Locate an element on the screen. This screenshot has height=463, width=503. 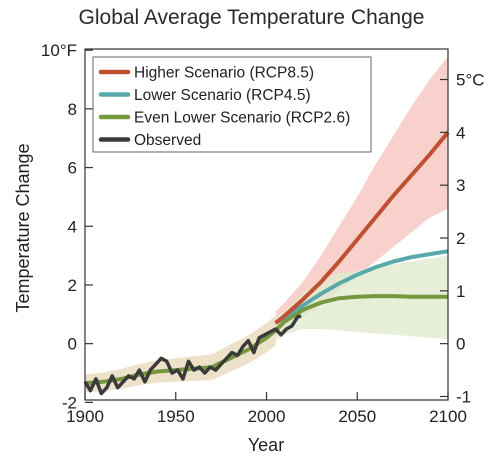
right-axis: 5°C 4 3 2 1 0 -1 is located at coordinates (462, 238).